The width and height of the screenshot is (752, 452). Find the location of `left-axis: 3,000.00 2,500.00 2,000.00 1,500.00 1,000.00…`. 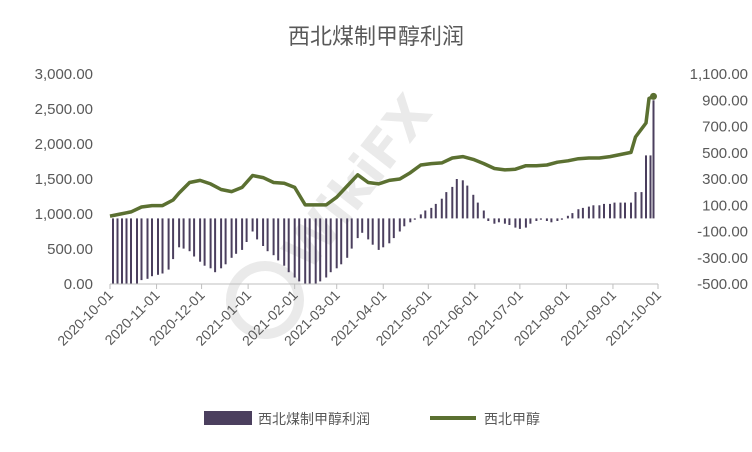

left-axis: 3,000.00 2,500.00 2,000.00 1,500.00 1,000.00… is located at coordinates (64, 179).